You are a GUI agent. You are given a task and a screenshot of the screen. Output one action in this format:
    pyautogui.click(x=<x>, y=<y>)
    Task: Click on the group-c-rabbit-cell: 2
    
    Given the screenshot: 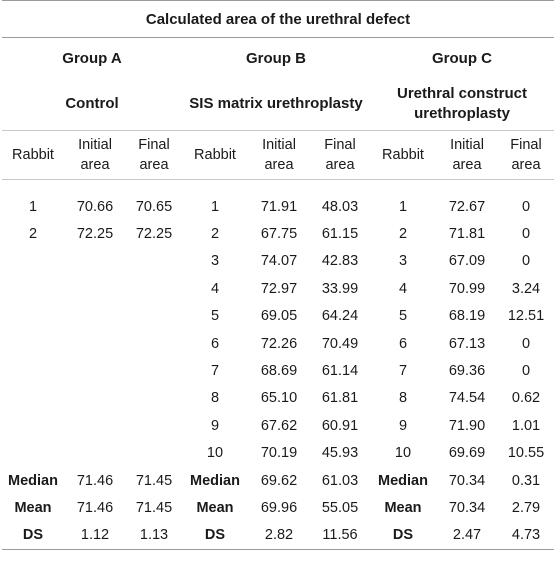 What is the action you would take?
    pyautogui.click(x=403, y=234)
    